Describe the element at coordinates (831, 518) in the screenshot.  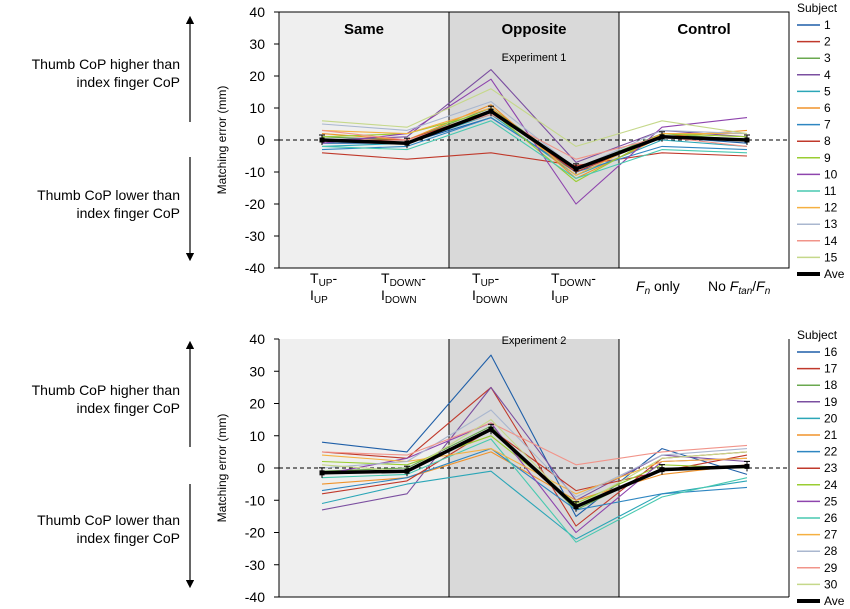
I see `legend-label: 26` at that location.